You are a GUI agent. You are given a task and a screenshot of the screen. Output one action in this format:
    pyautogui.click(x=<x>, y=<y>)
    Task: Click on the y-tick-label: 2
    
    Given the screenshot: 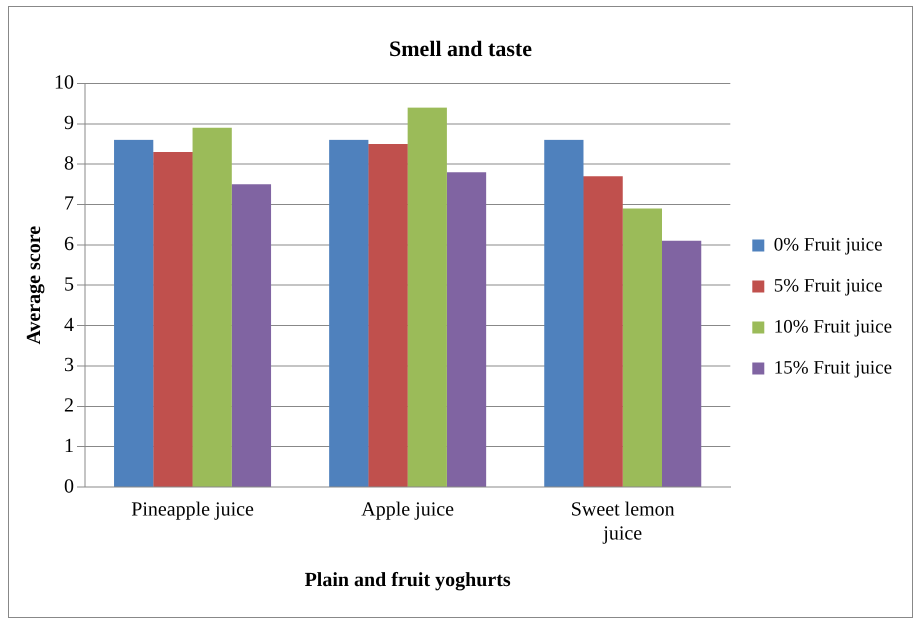 What is the action you would take?
    pyautogui.click(x=69, y=405)
    